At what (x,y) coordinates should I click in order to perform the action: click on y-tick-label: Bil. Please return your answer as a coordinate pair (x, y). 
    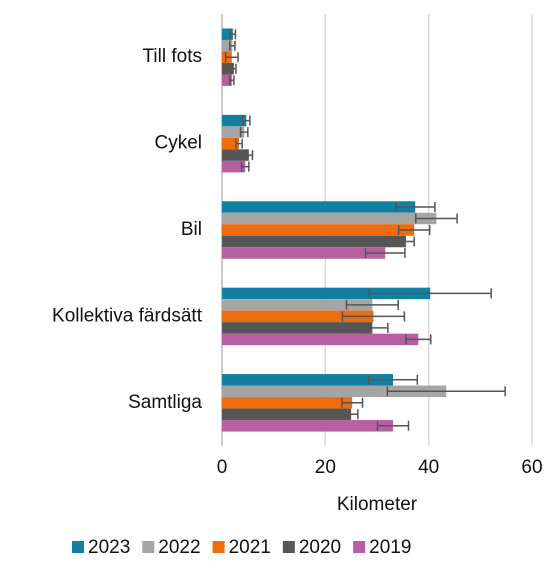
    Looking at the image, I should click on (191, 229).